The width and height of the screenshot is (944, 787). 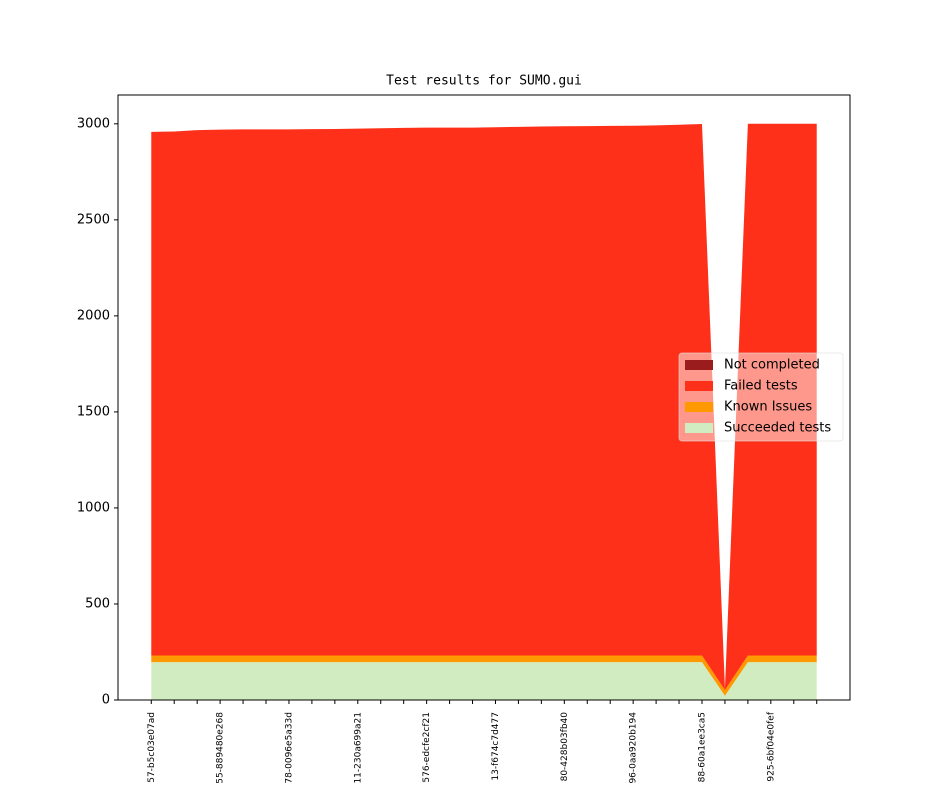 I want to click on x-tick-label: 576-edcfe2cf21, so click(x=427, y=747).